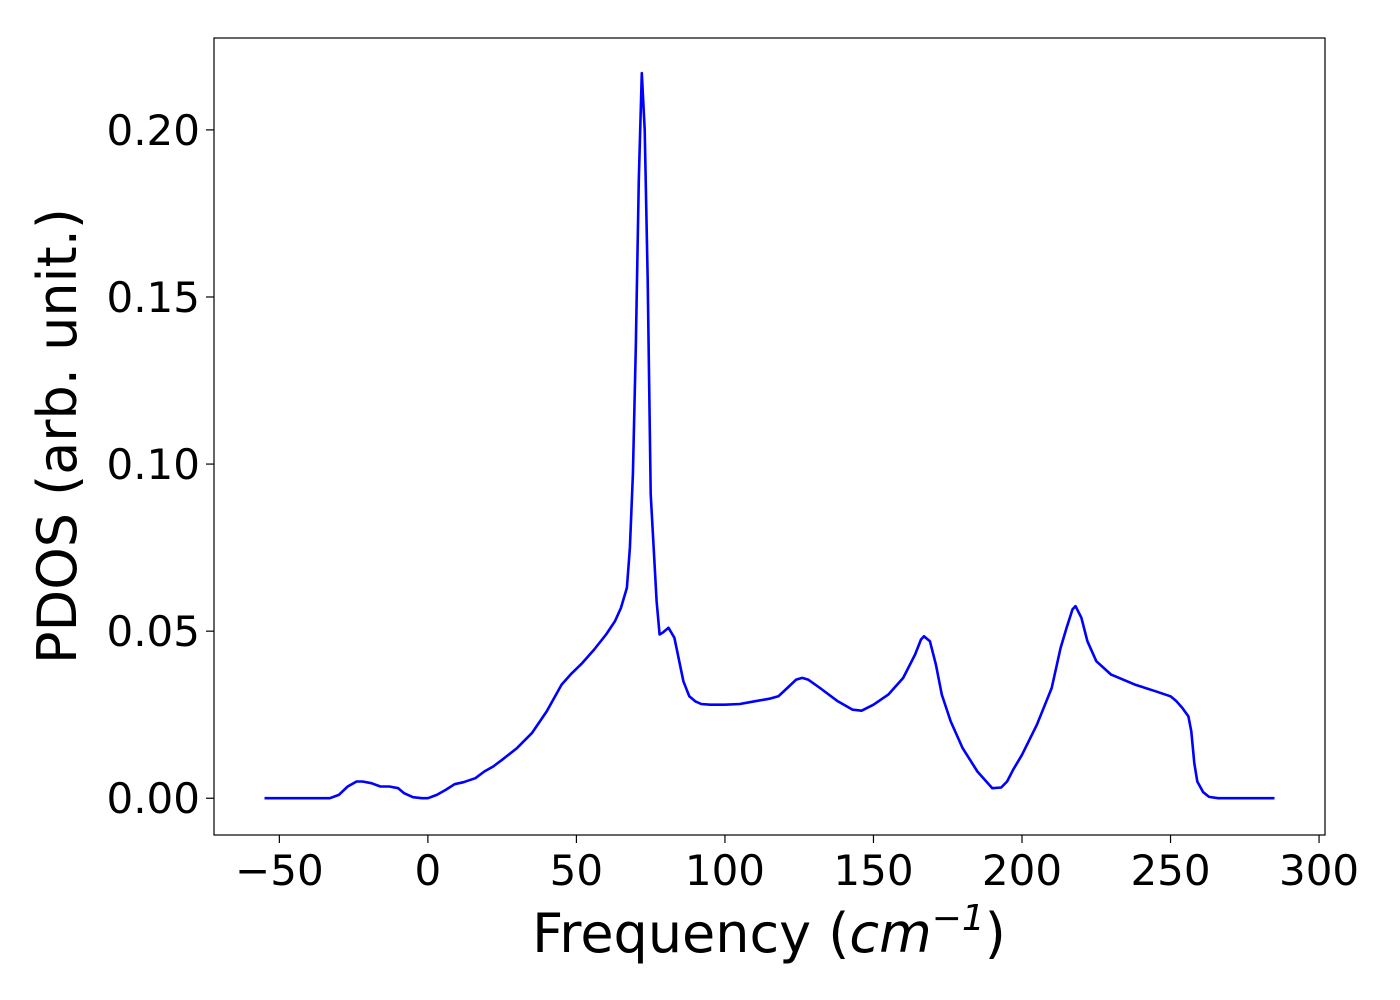 Image resolution: width=1400 pixels, height=1000 pixels. Describe the element at coordinates (1170, 870) in the screenshot. I see `x-tick-label: 250` at that location.